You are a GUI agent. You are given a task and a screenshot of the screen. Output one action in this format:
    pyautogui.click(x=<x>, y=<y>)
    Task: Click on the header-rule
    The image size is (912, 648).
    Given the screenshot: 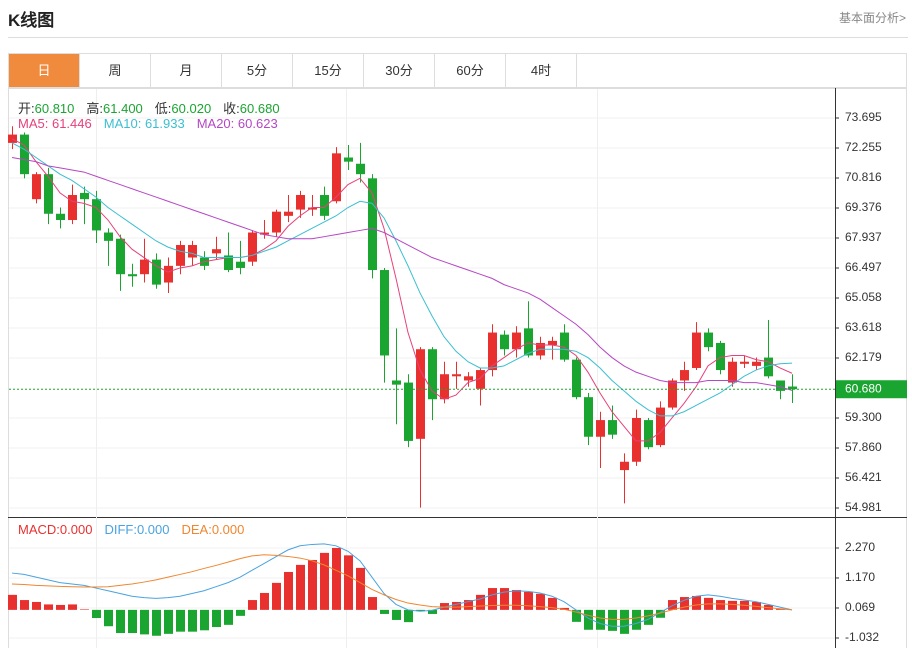 What is the action you would take?
    pyautogui.click(x=458, y=37)
    